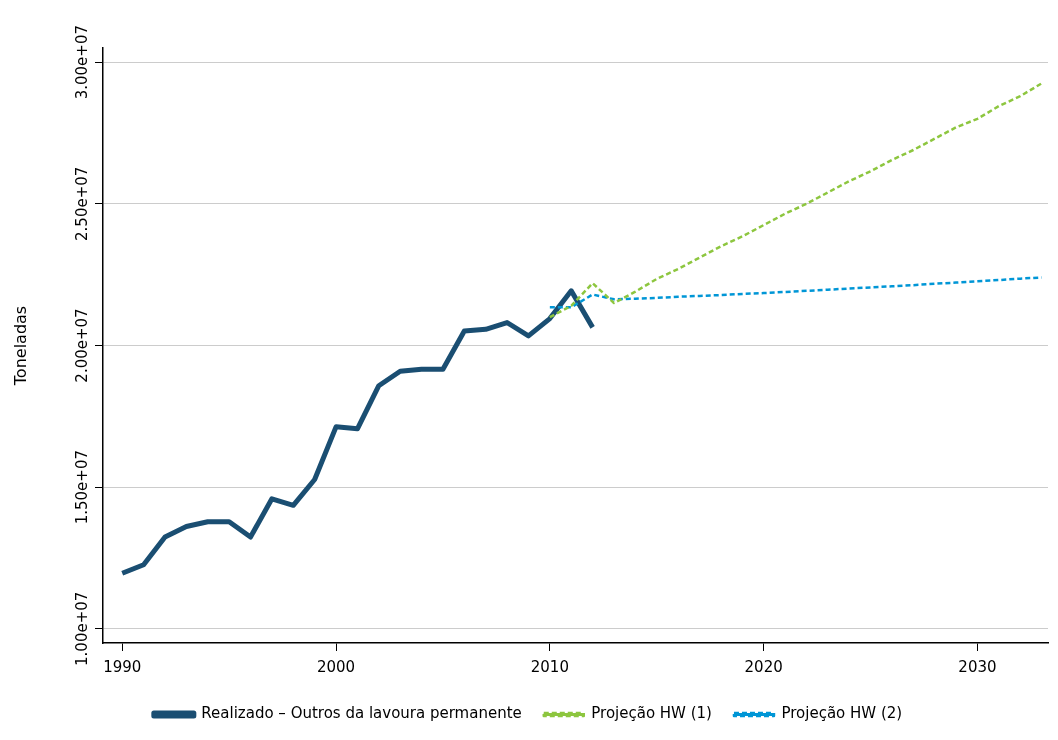 The image size is (1058, 740). I want to click on y-tick-label: 2.00e+07, so click(82, 345).